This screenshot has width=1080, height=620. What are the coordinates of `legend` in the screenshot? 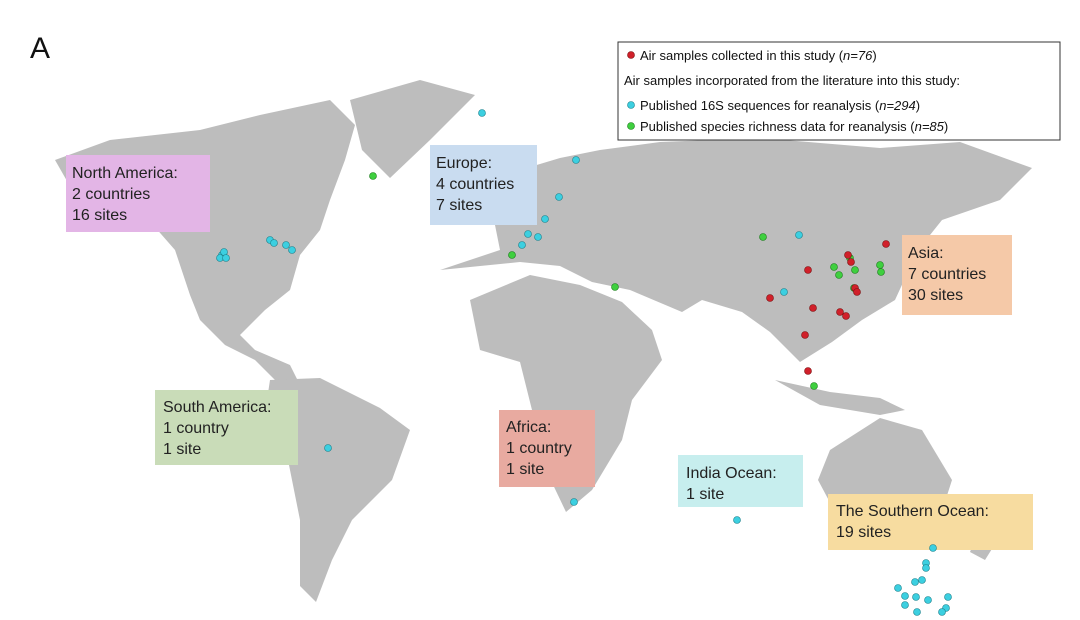 It's located at (839, 91).